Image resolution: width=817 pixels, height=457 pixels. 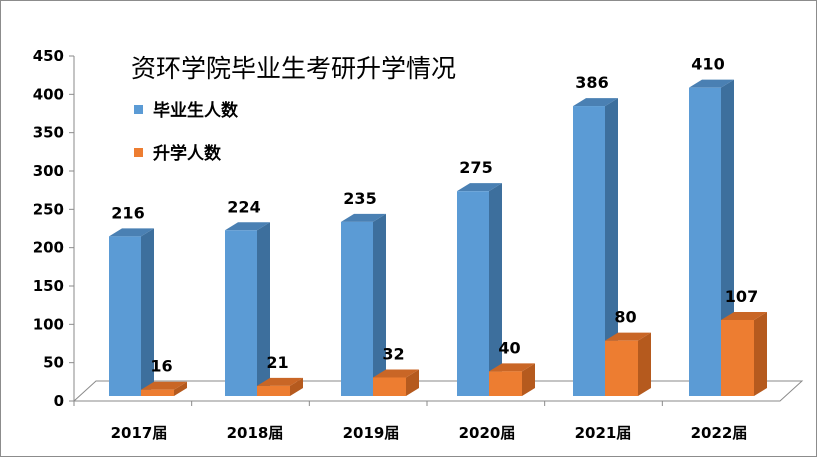 What do you see at coordinates (127, 212) in the screenshot?
I see `data-label-graduates: 216` at bounding box center [127, 212].